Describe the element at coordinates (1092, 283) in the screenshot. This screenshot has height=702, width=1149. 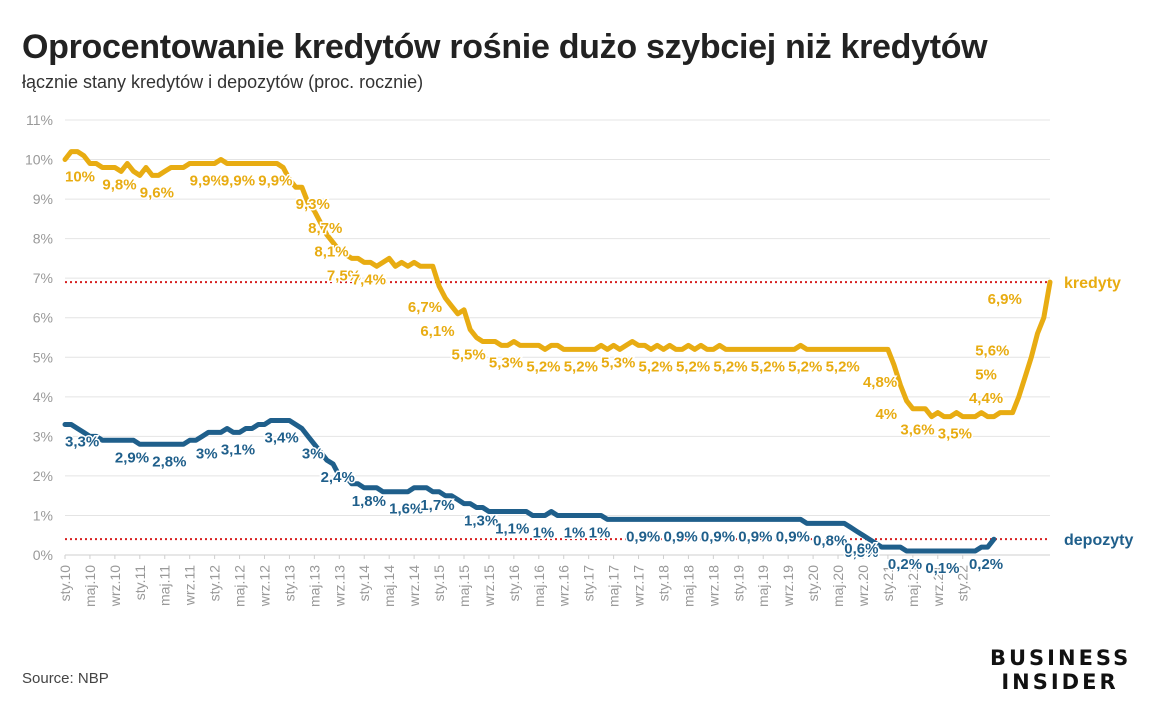
I see `series-label-kredyty: kredyty` at that location.